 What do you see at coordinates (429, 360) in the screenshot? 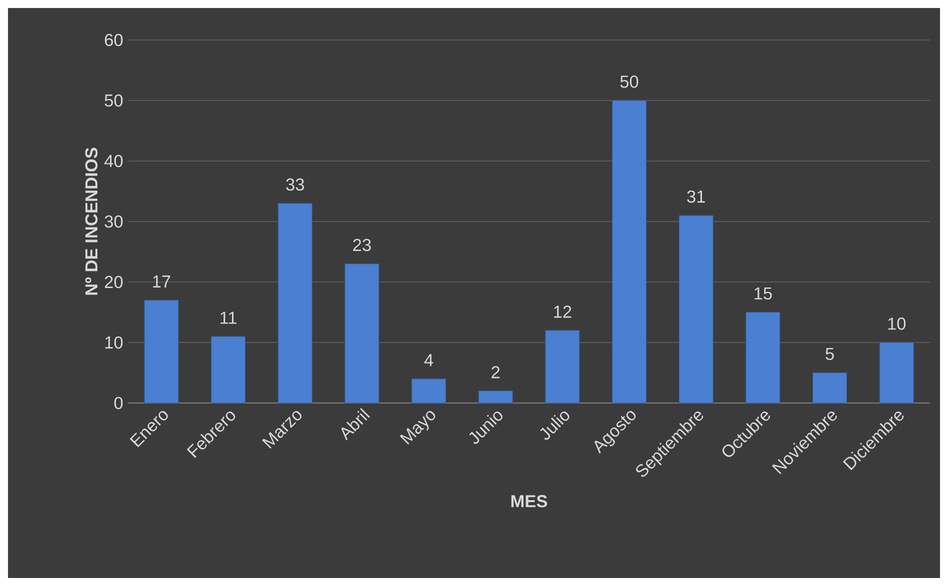
I see `data-label: 4` at bounding box center [429, 360].